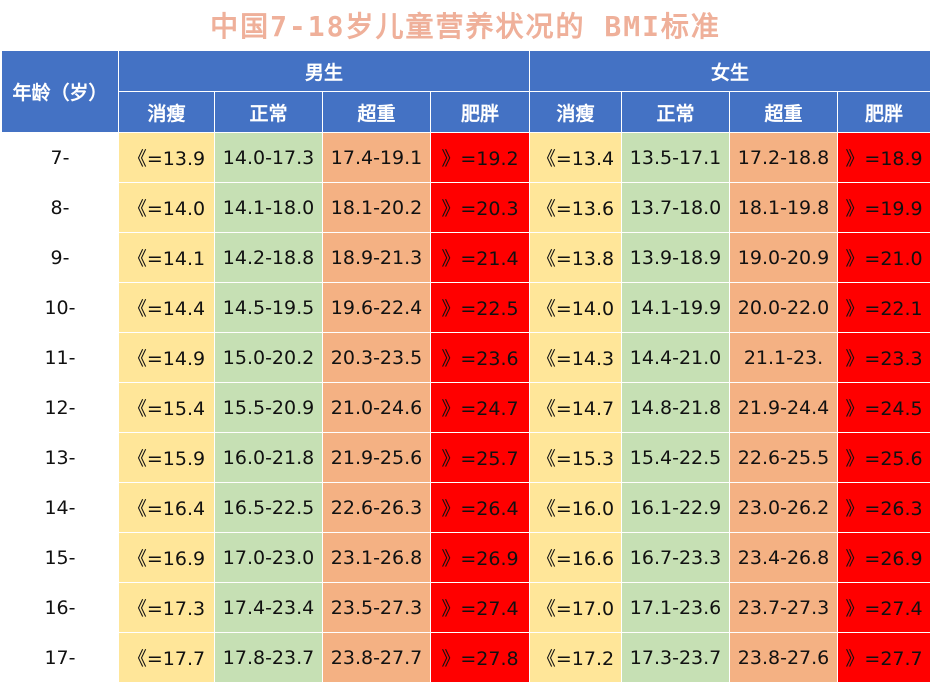 Image resolution: width=931 pixels, height=683 pixels. What do you see at coordinates (268, 507) in the screenshot?
I see `male-normal-cell: 16.5-22.5` at bounding box center [268, 507].